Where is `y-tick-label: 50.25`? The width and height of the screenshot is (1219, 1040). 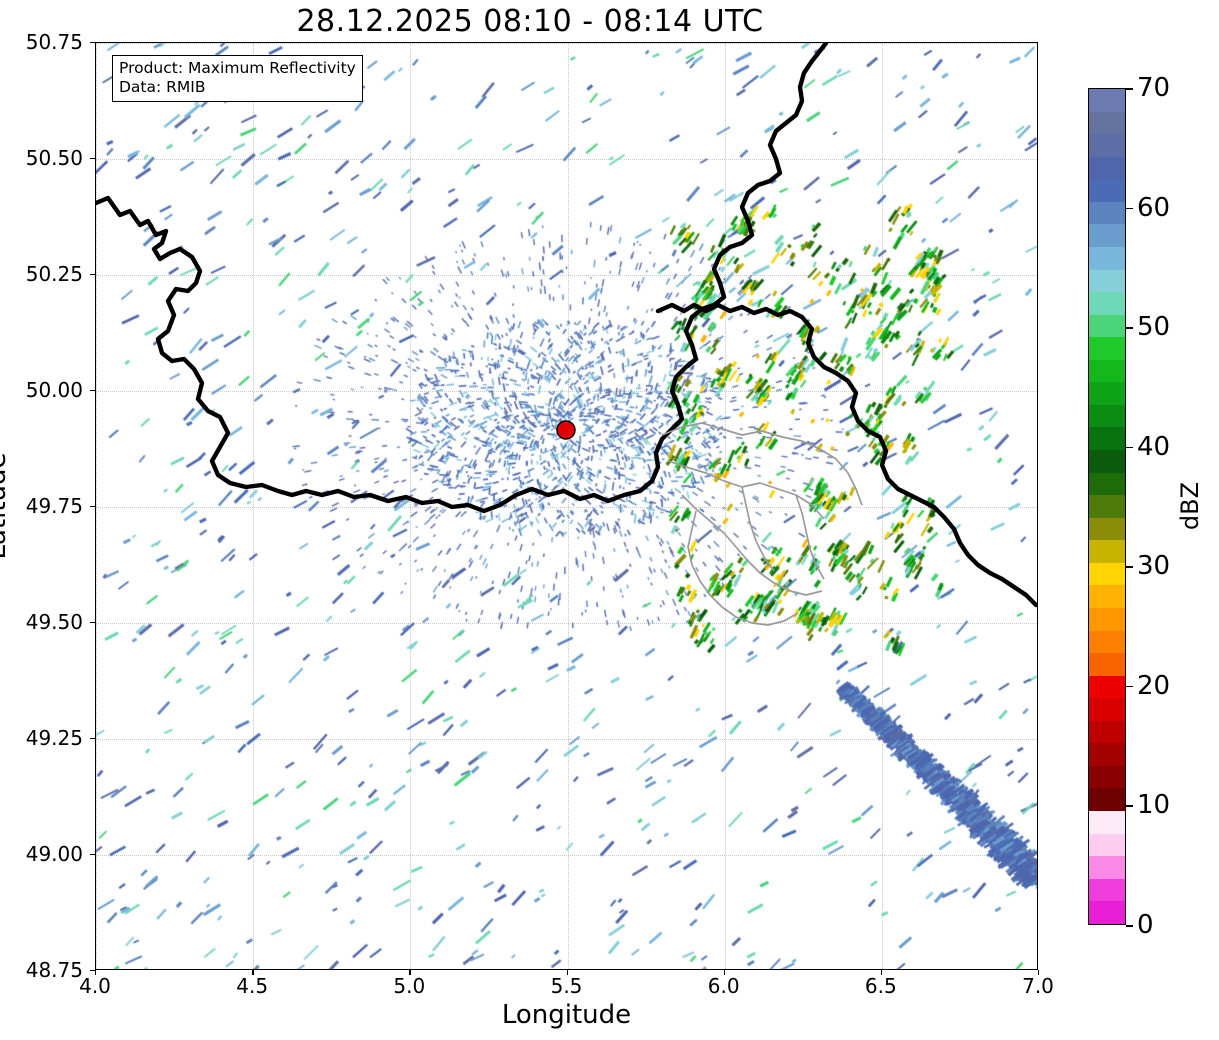 y-tick-label: 50.25 is located at coordinates (54, 274).